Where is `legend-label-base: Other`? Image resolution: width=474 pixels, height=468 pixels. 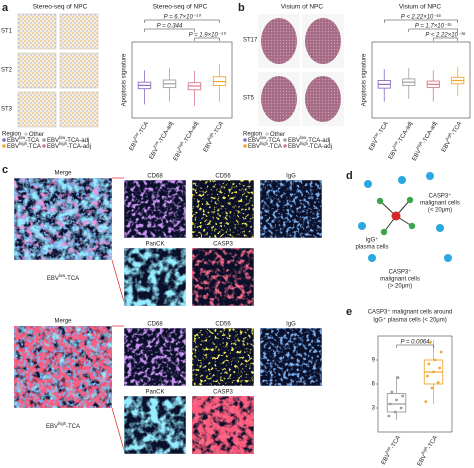
legend-label-base: Other is located at coordinates (36, 135).